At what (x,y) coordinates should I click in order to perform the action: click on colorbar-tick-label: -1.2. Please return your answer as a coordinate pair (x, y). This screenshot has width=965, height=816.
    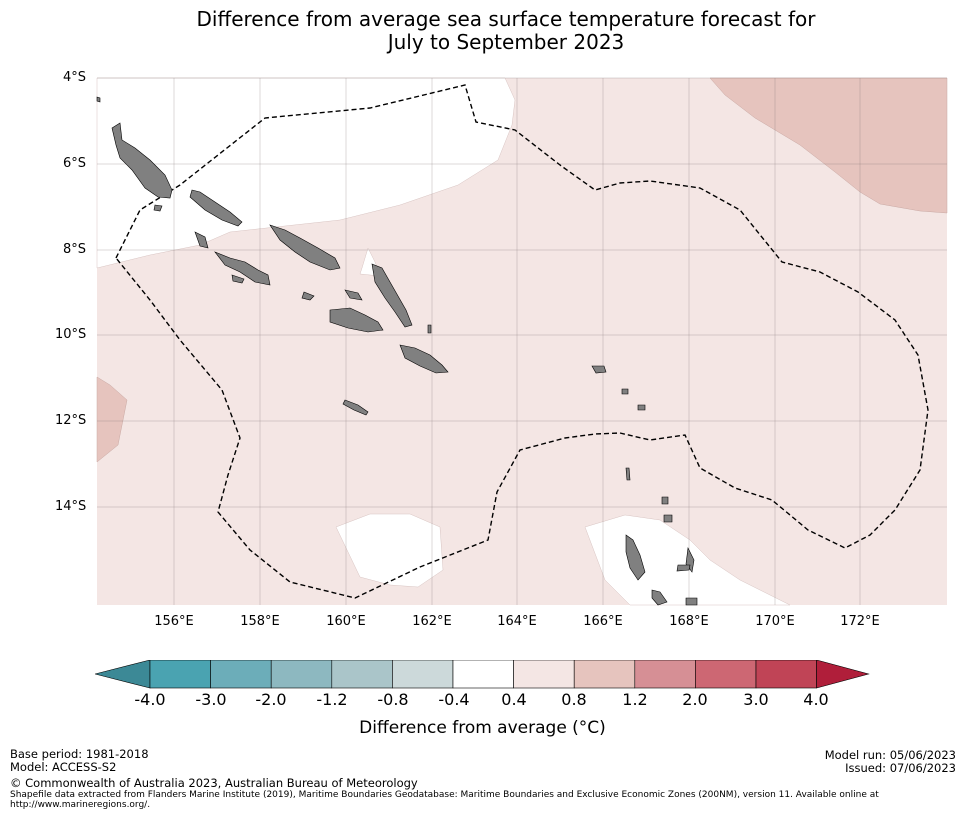
    Looking at the image, I should click on (332, 699).